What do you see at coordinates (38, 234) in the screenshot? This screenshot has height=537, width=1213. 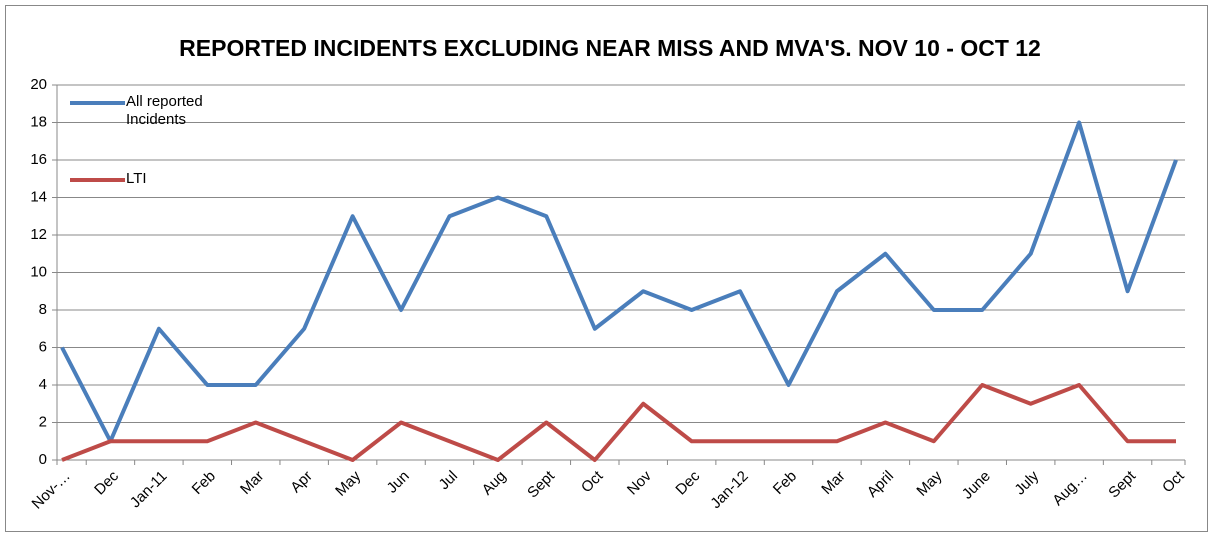 I see `y-tick-label: 12` at bounding box center [38, 234].